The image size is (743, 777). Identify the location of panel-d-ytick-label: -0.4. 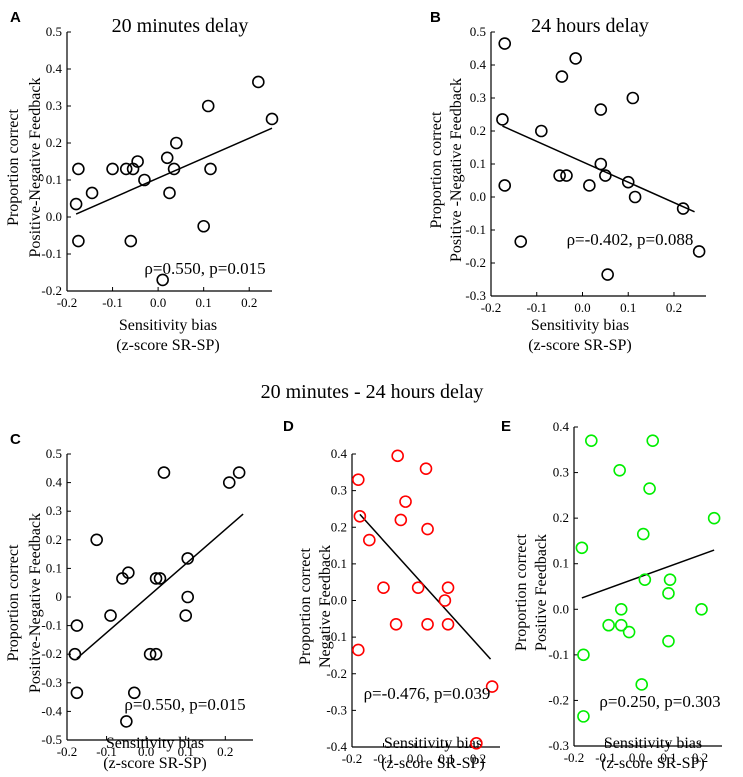
(336, 746).